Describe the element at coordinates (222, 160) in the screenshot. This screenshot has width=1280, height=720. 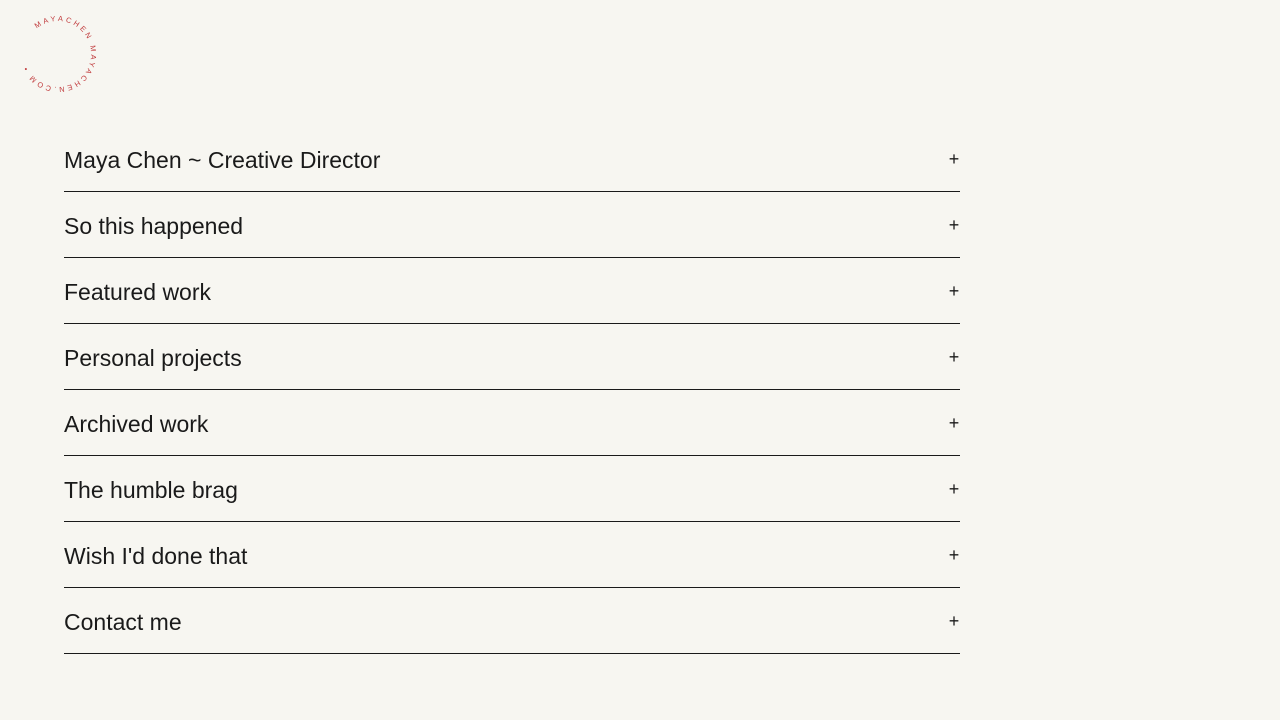
I see `accordion-item-label: Maya Chen ~ Creative Director` at that location.